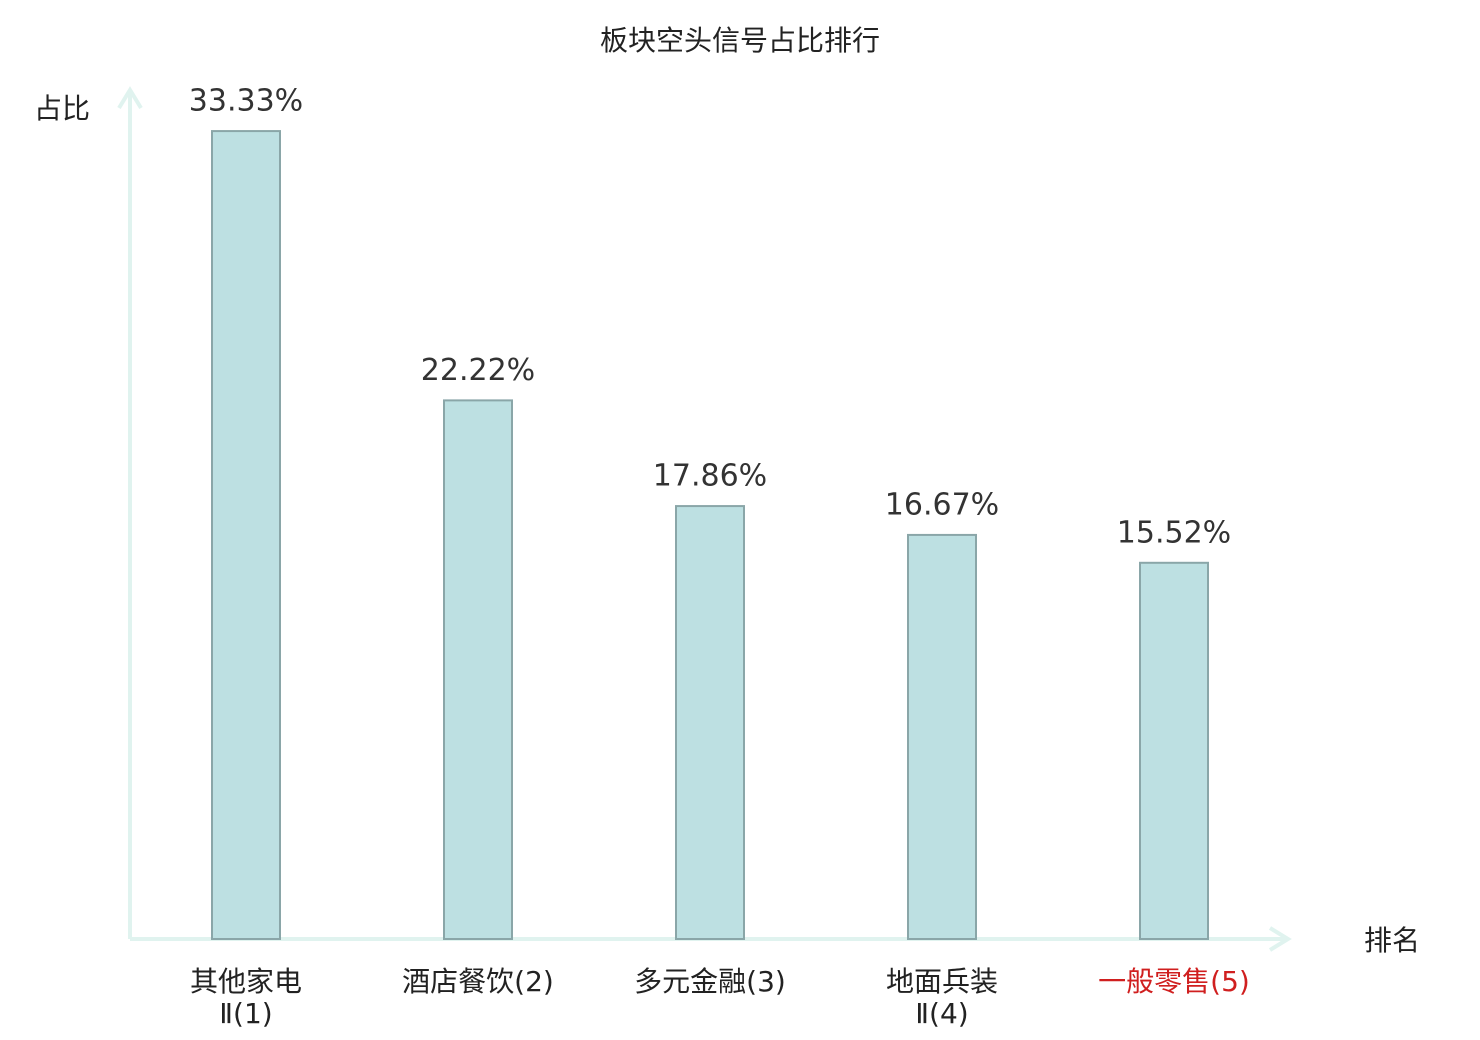 Image resolution: width=1480 pixels, height=1040 pixels. Describe the element at coordinates (1174, 981) in the screenshot. I see `x-tick-label: 一般零售(5)` at that location.